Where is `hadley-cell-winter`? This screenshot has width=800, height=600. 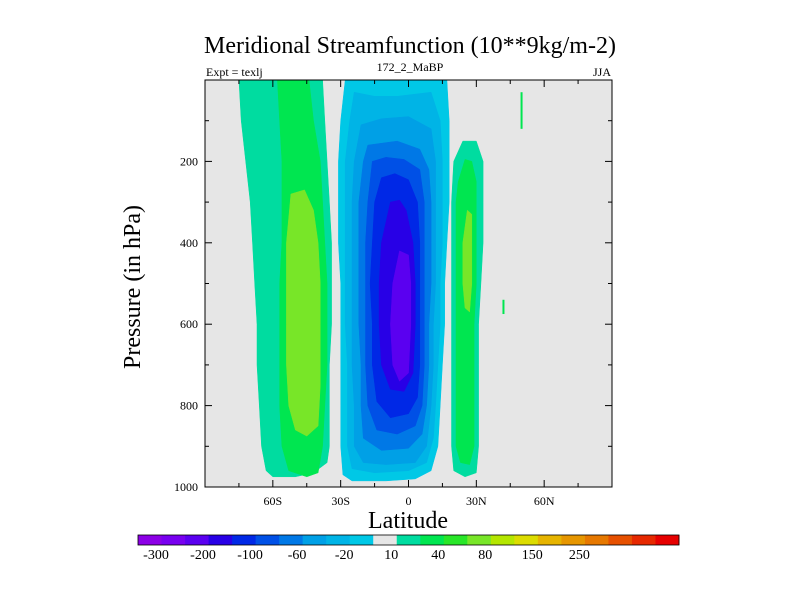 hadley-cell-winter is located at coordinates (394, 281).